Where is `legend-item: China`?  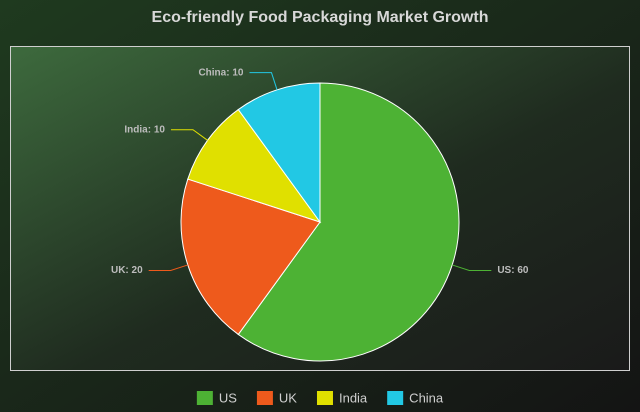
legend-item: China is located at coordinates (415, 397).